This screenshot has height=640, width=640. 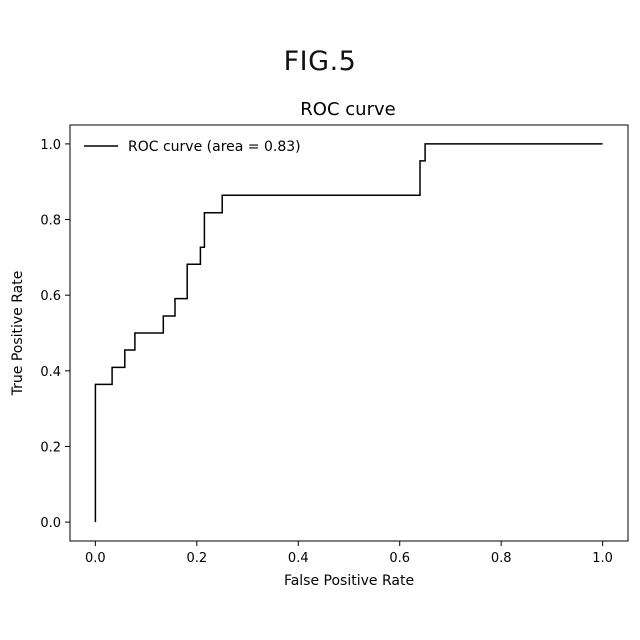 I want to click on y-tick-label: 0.4, so click(x=50, y=372).